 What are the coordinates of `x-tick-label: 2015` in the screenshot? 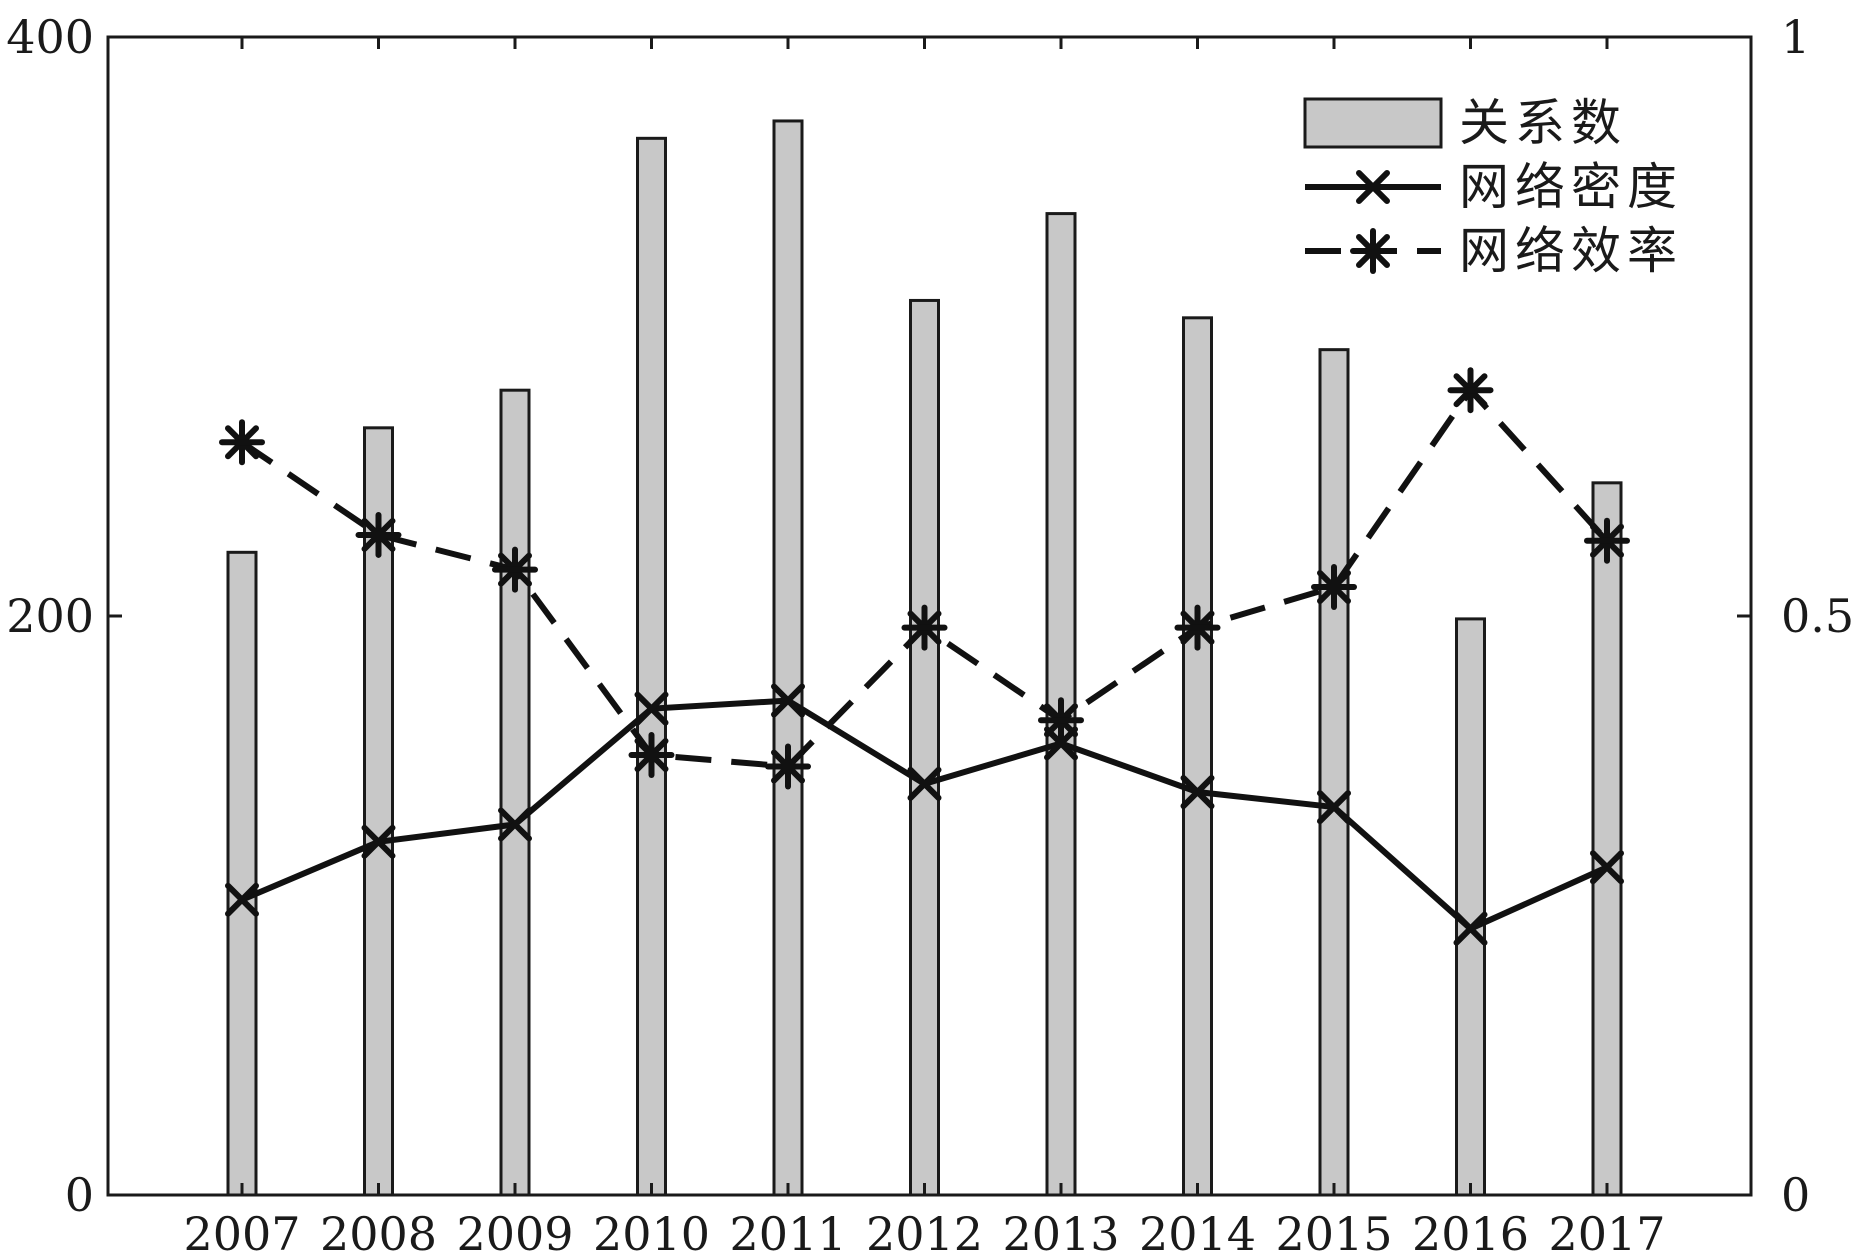 It's located at (1333, 1231).